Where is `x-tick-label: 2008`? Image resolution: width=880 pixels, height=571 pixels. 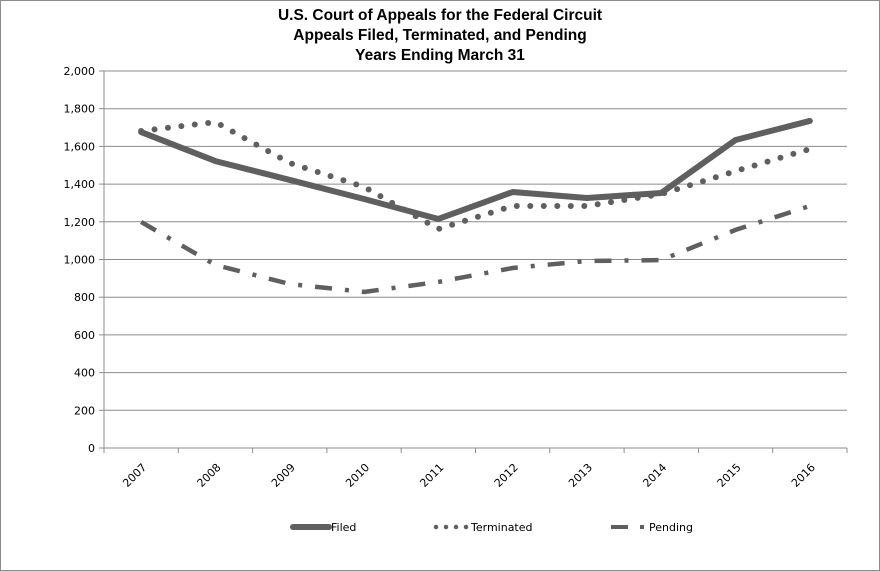 x-tick-label: 2008 is located at coordinates (209, 475).